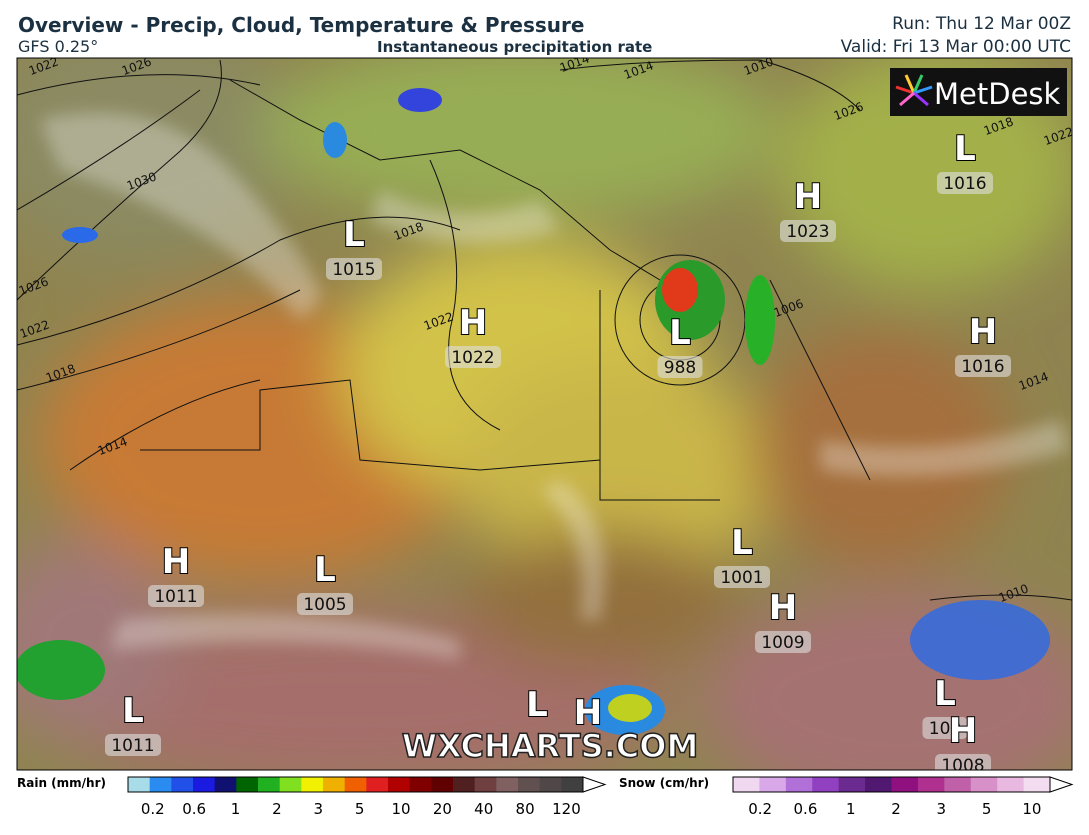  I want to click on model: GFS 0.25°, so click(58, 46).